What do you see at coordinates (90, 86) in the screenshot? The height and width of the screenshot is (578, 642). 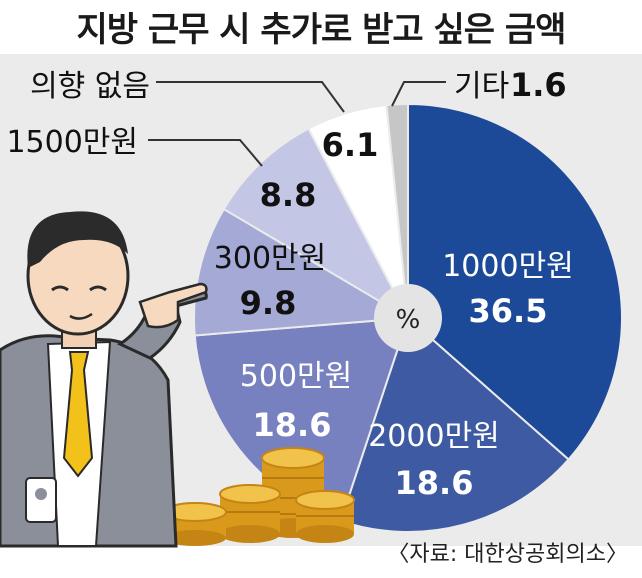 I see `slice-label-no-intention: 의향 없음` at bounding box center [90, 86].